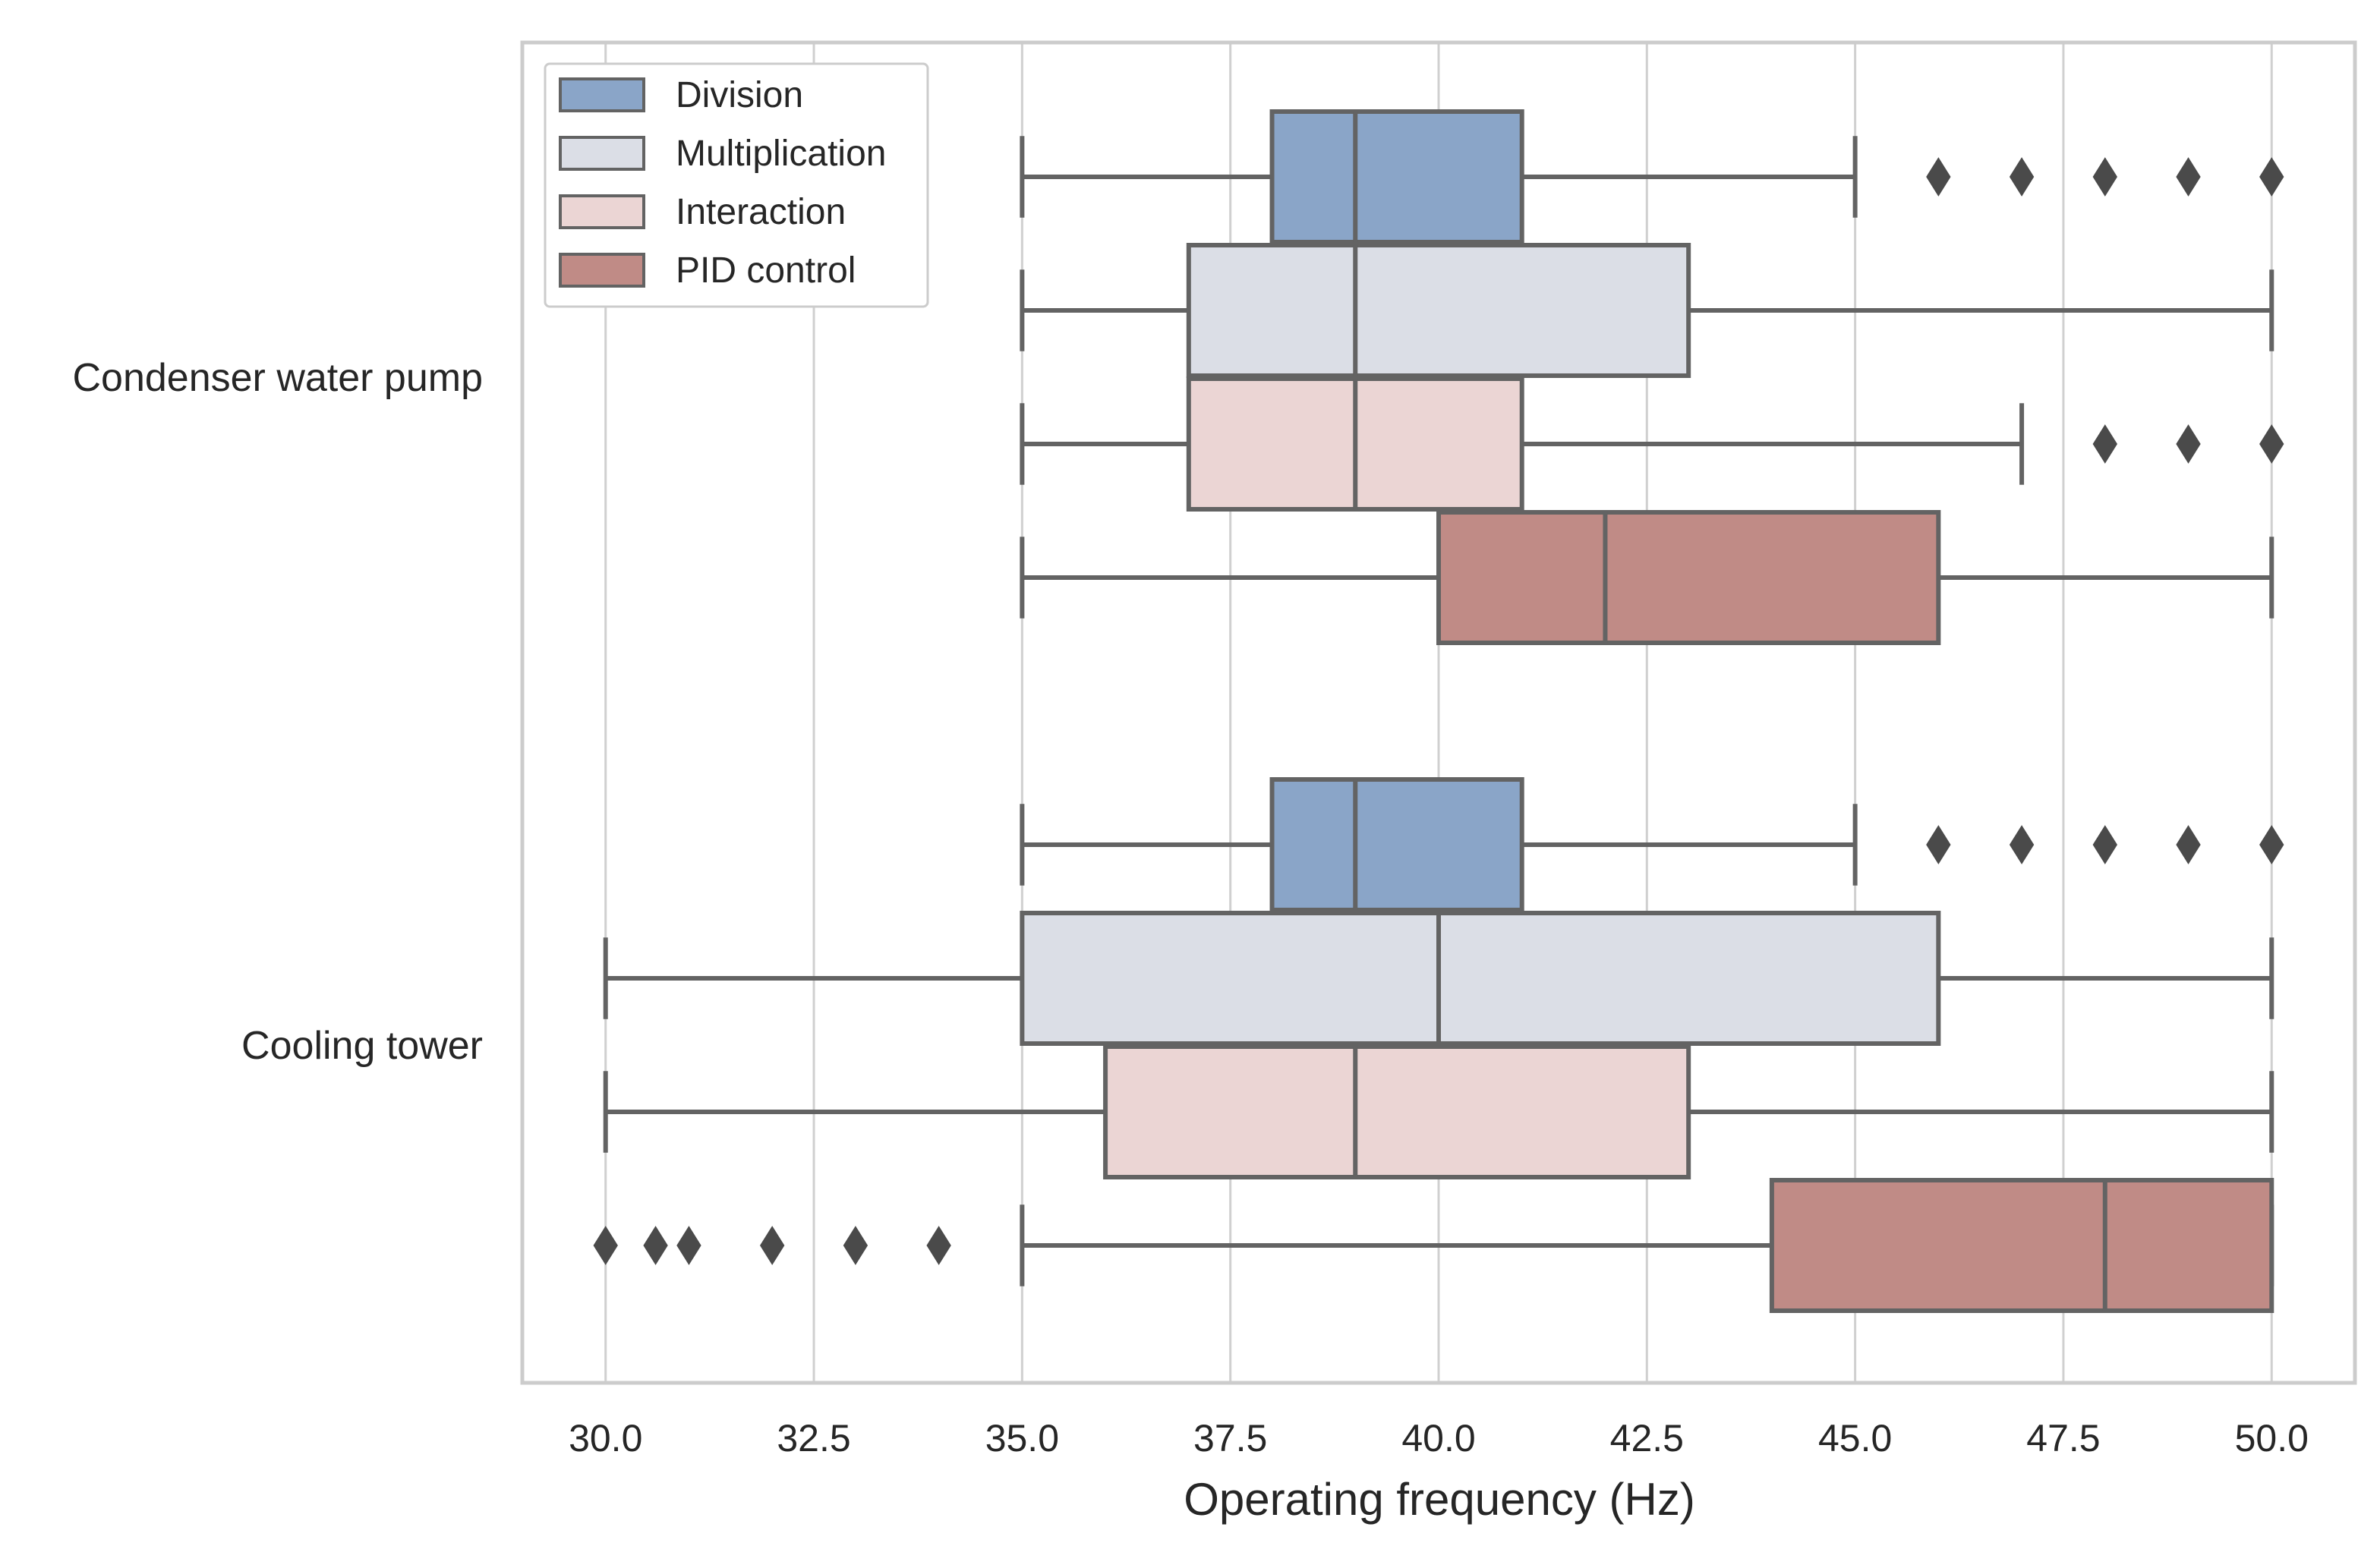 The image size is (2380, 1546). What do you see at coordinates (602, 153) in the screenshot?
I see `legend-swatch-multiplication` at bounding box center [602, 153].